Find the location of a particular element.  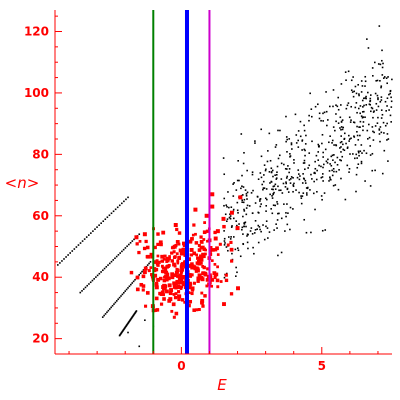

red-series is located at coordinates (186, 255).